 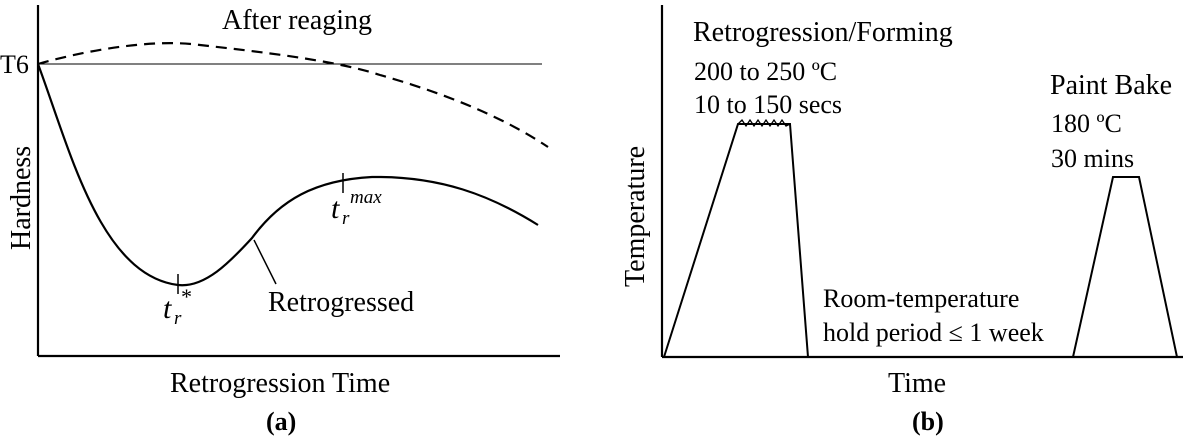 I want to click on t-max-base: t, so click(x=335, y=208).